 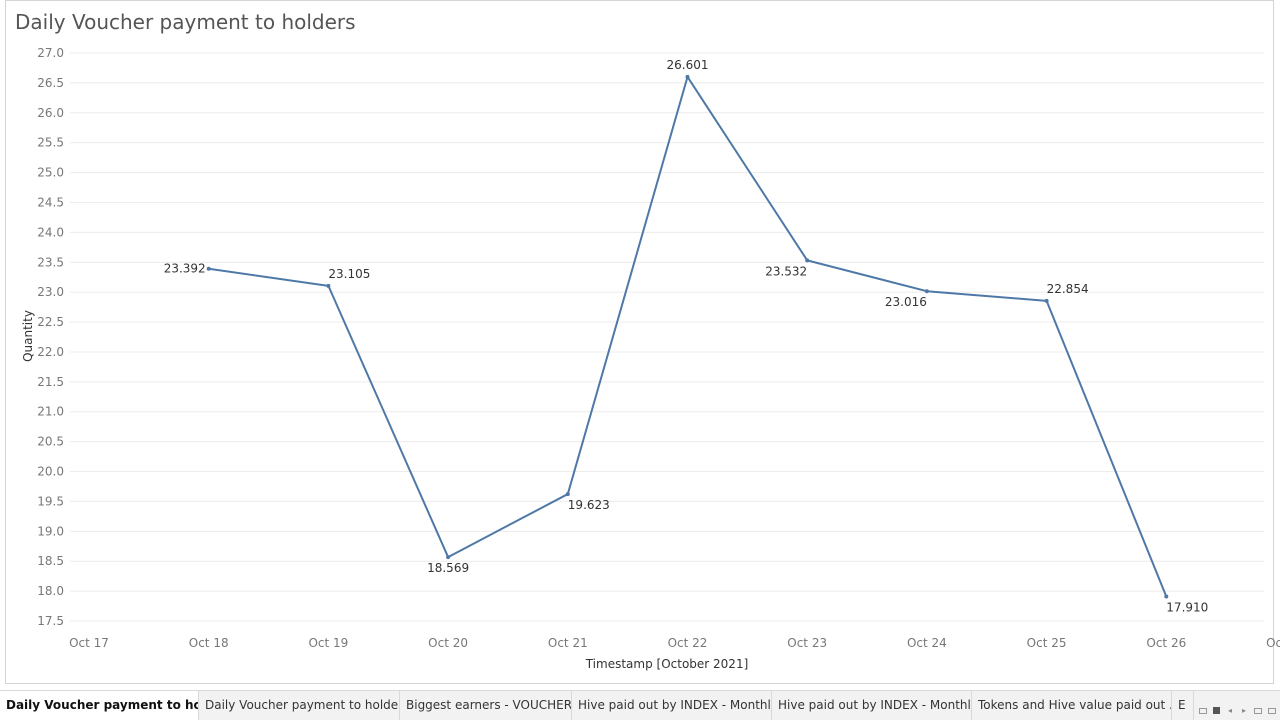 What do you see at coordinates (906, 302) in the screenshot?
I see `data-label: 23.016` at bounding box center [906, 302].